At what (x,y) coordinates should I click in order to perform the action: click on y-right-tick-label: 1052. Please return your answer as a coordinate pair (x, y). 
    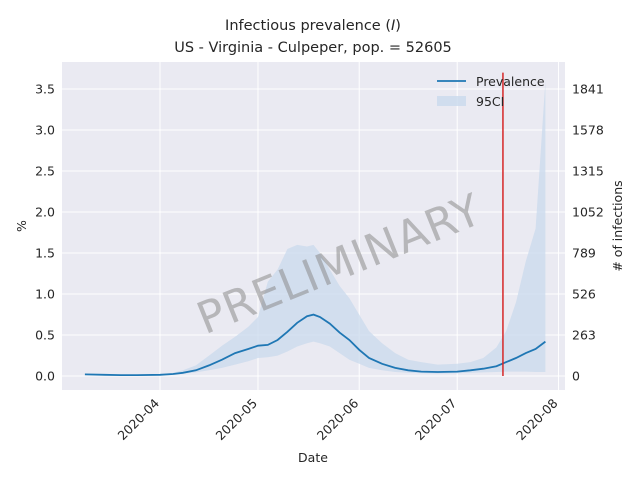
    Looking at the image, I should click on (588, 212).